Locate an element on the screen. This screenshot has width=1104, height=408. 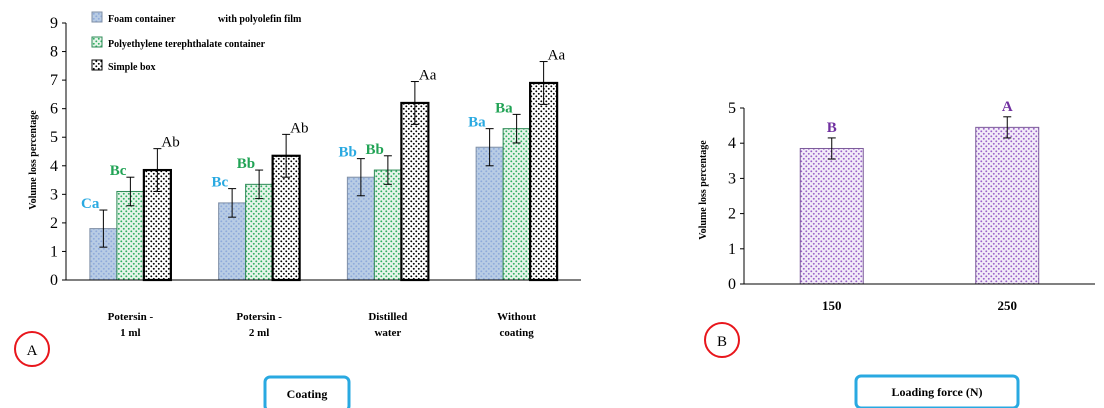
chart-b-significance-labels: BA is located at coordinates (920, 117).